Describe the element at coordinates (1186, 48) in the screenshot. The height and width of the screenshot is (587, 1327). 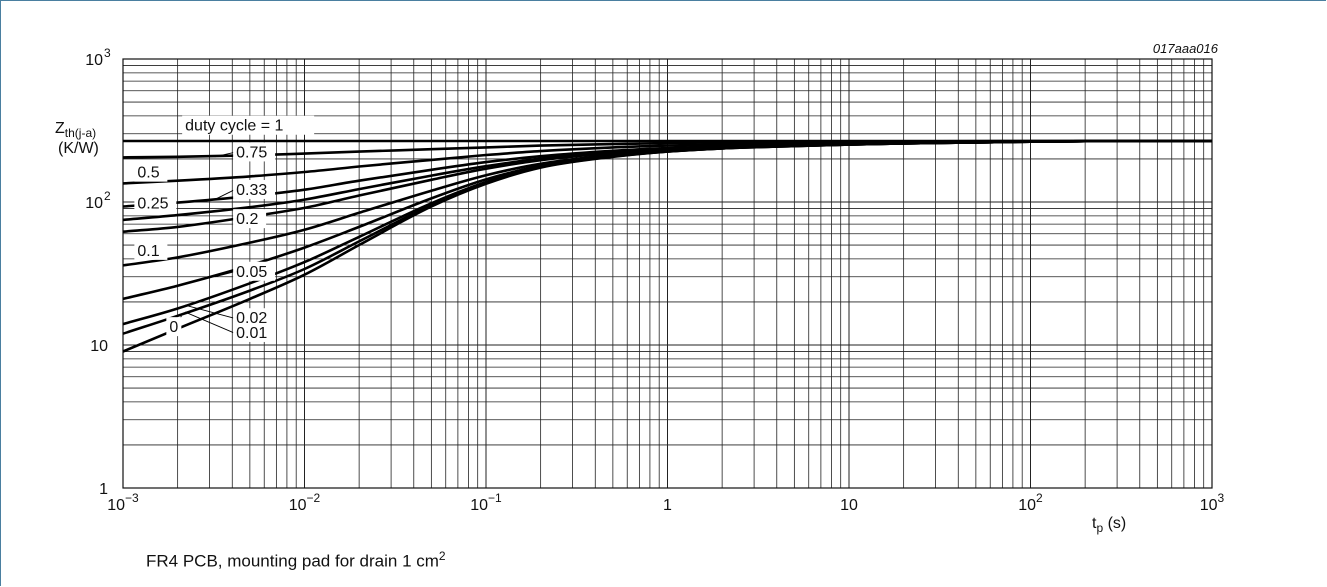
I see `chart-code: 017aaa016` at that location.